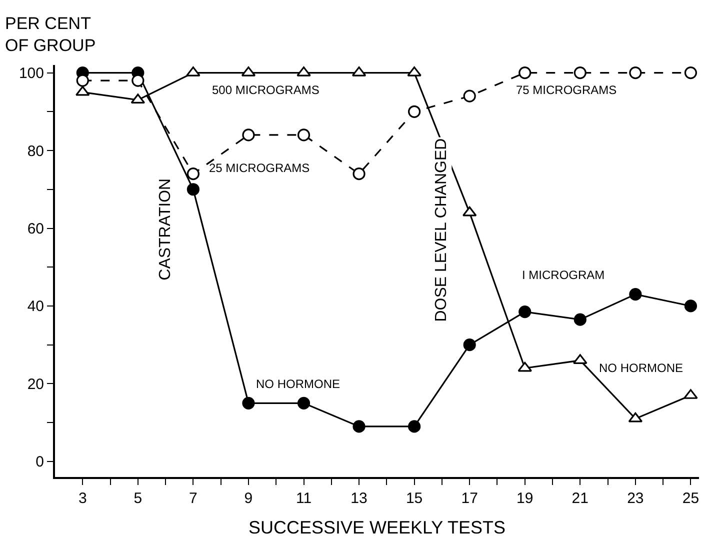  What do you see at coordinates (635, 498) in the screenshot?
I see `x-tick-label: 23` at bounding box center [635, 498].